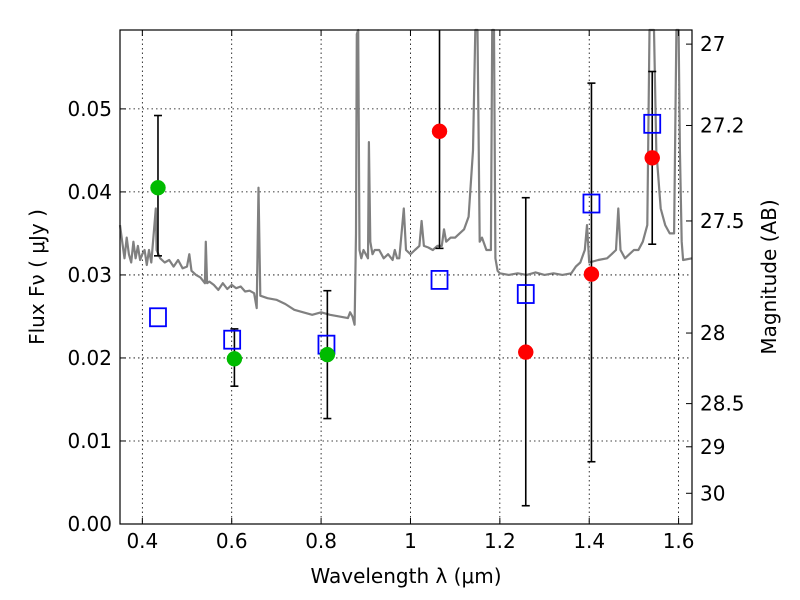  I want to click on y-tick-label: 0.02, so click(89, 358).